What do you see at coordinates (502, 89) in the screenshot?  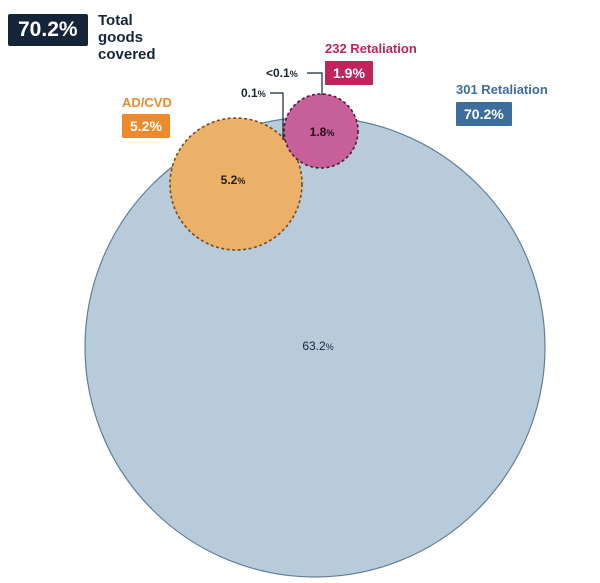 I see `label-301-title: 301 Retaliation` at bounding box center [502, 89].